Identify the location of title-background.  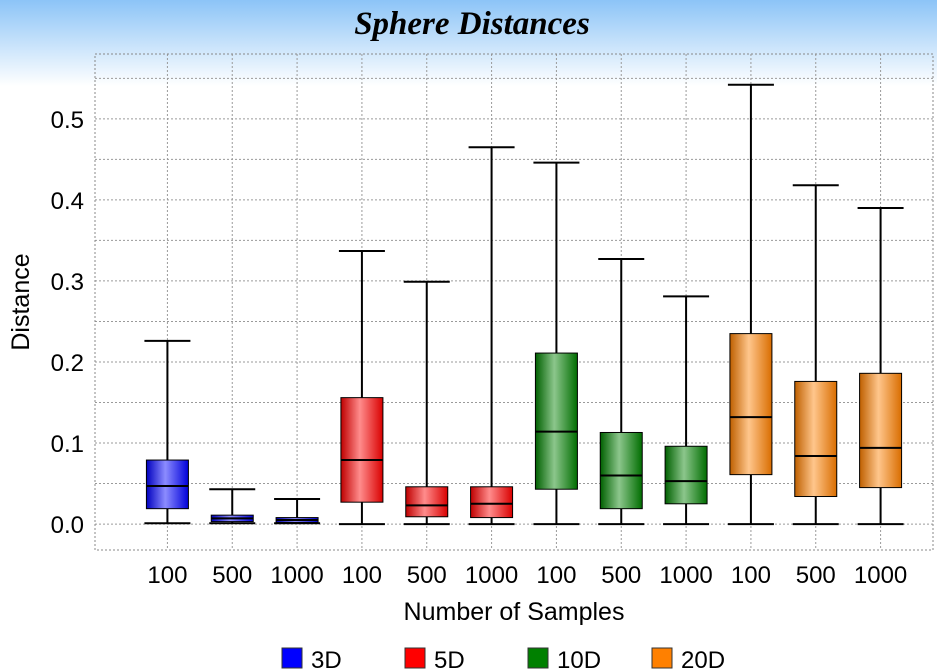
(468, 43).